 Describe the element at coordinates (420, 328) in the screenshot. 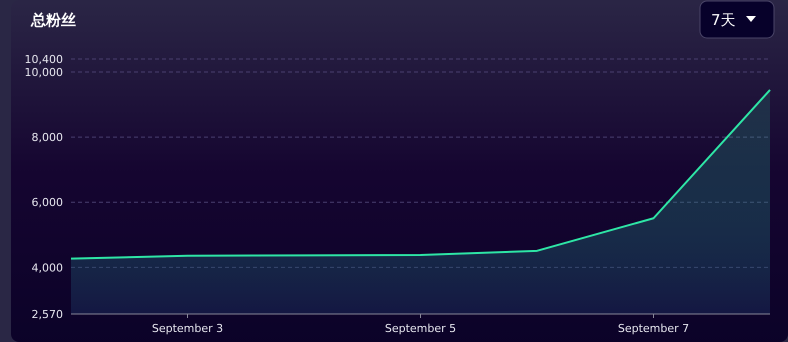

I see `x-tick-label: September 5` at that location.